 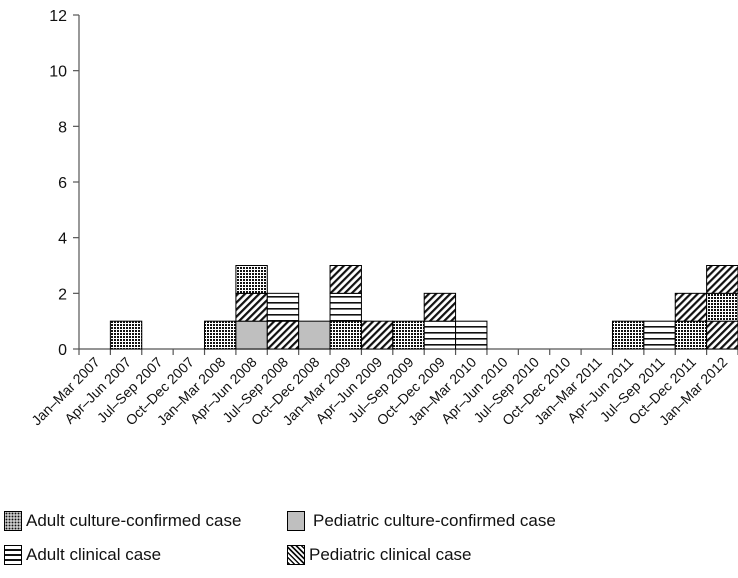 What do you see at coordinates (58, 72) in the screenshot?
I see `y-tick-label: 10` at bounding box center [58, 72].